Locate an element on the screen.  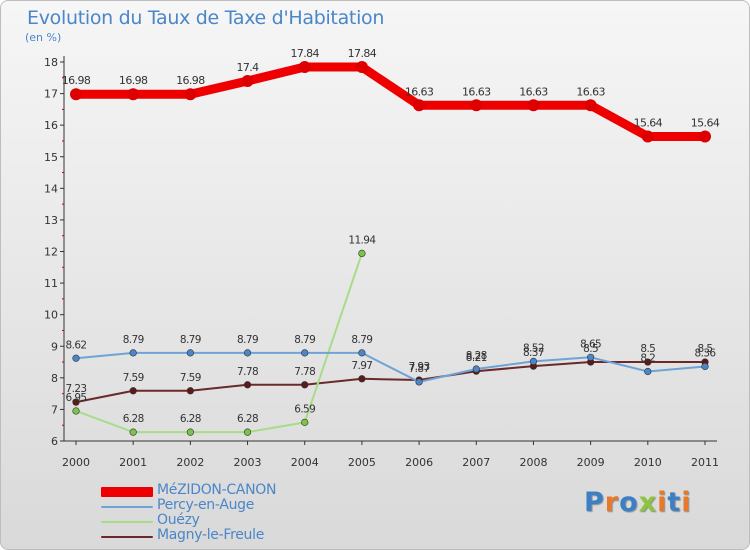
legend-label: MéZIDON-CANON is located at coordinates (217, 490).